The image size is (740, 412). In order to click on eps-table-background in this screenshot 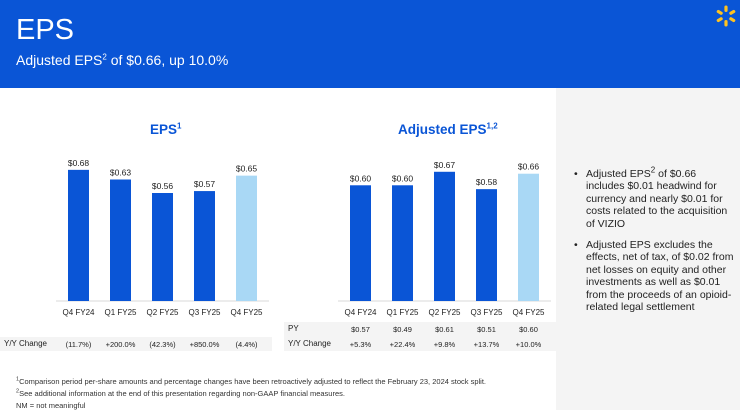, I will do `click(136, 344)`.